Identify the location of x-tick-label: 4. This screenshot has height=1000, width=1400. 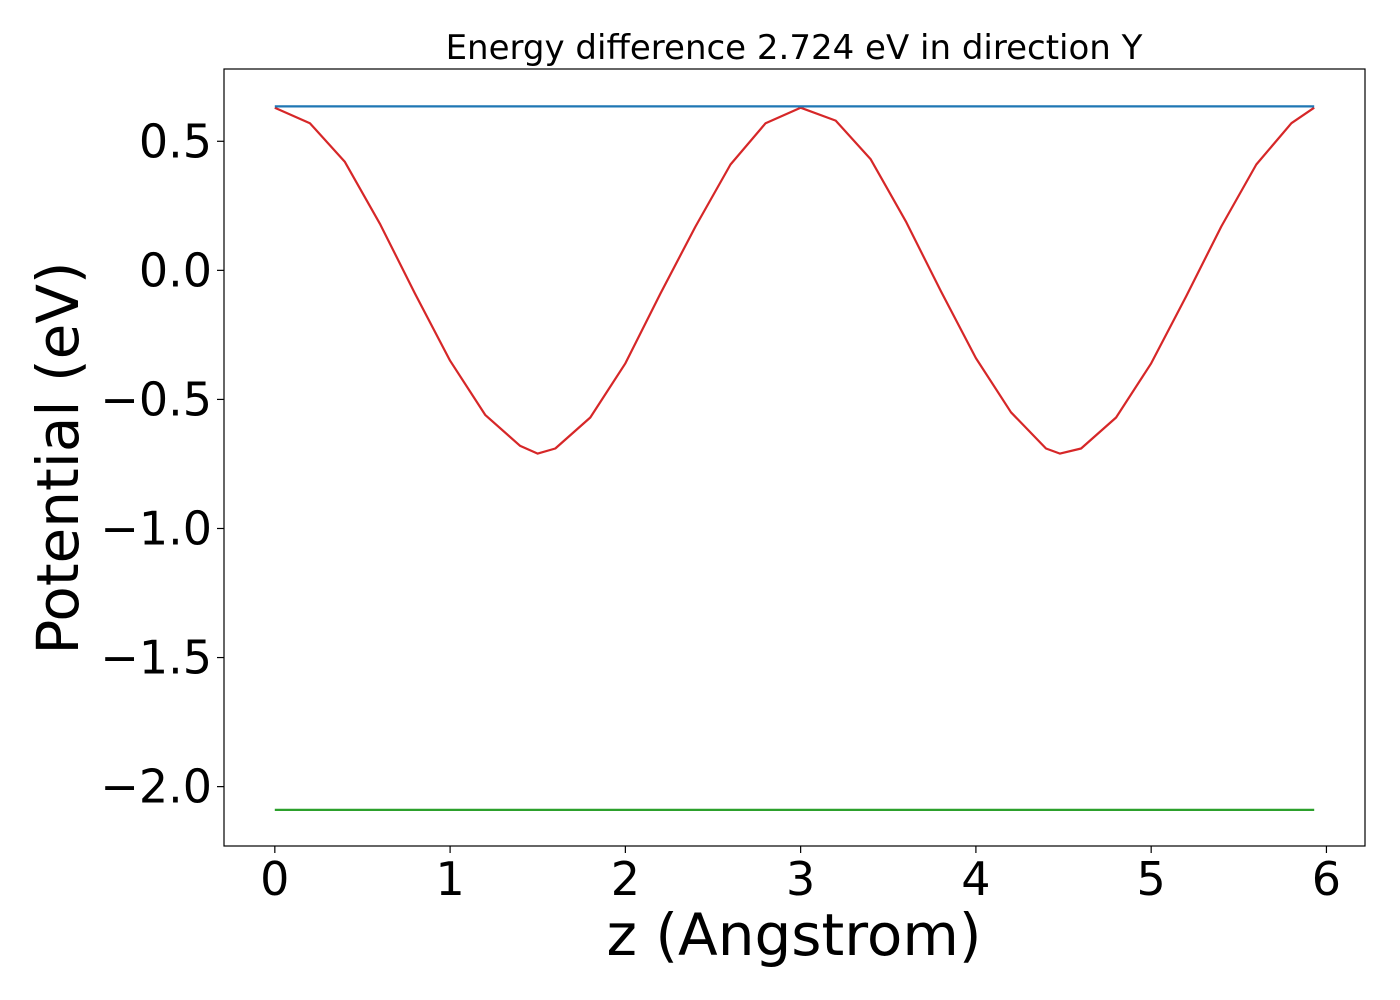
(975, 879).